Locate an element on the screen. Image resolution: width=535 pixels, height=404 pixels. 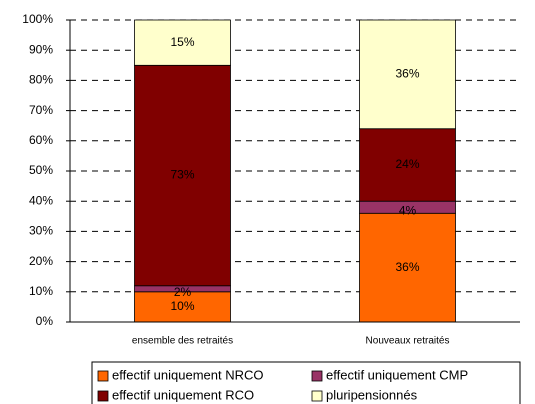
data-label: 2% is located at coordinates (183, 292).